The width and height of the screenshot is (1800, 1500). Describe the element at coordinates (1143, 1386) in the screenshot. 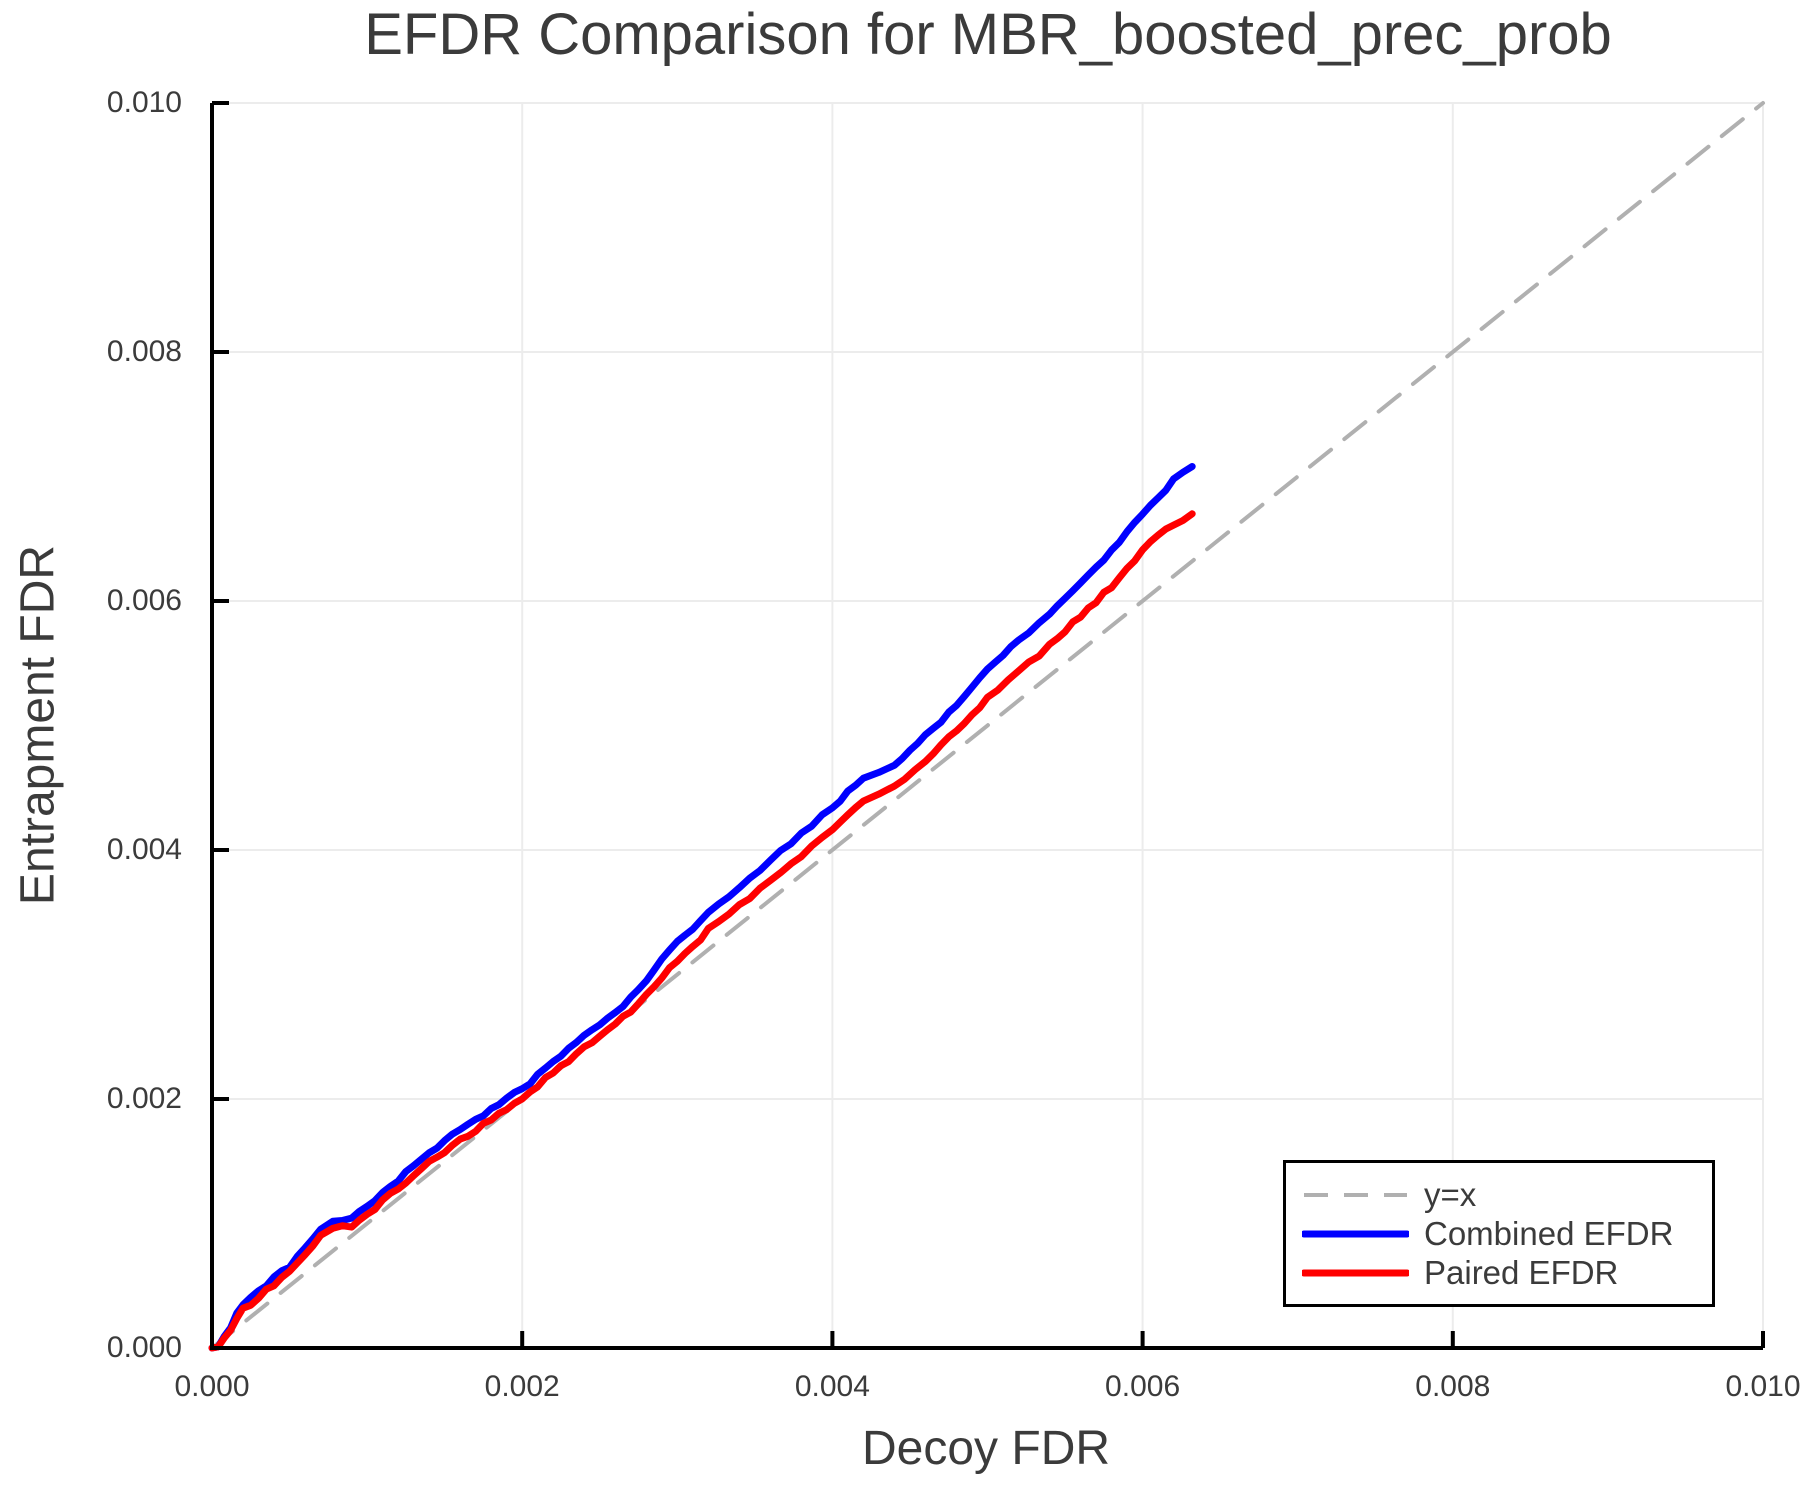

I see `x-tick-label: 0.006` at that location.